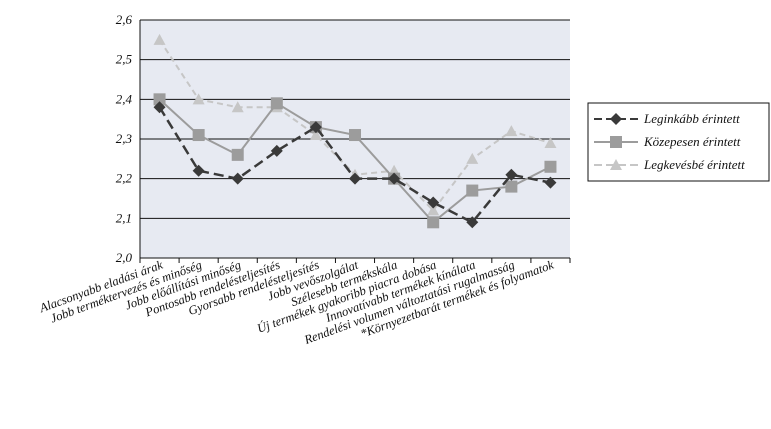 The height and width of the screenshot is (429, 771). I want to click on y-tick-label: 2,1, so click(124, 217).